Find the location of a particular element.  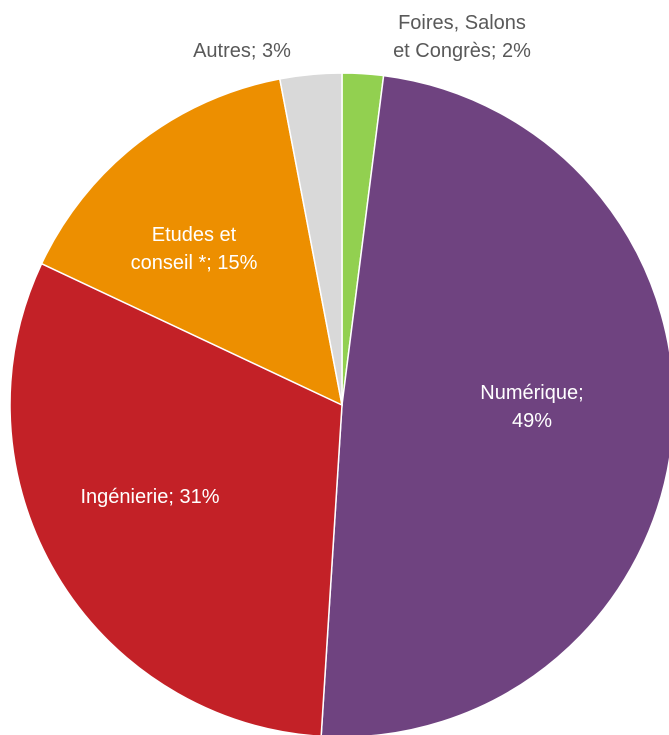

data-label-foires-salons-et-congres: Foires, Salons et Congrès; 2% is located at coordinates (462, 37).